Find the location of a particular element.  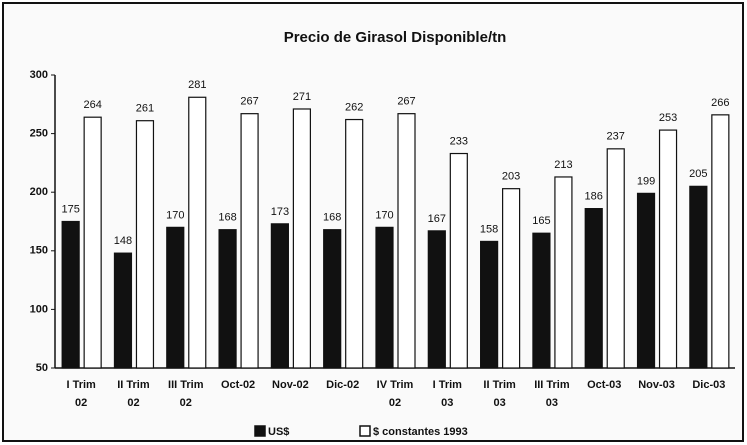

data-label: 262 is located at coordinates (354, 107).